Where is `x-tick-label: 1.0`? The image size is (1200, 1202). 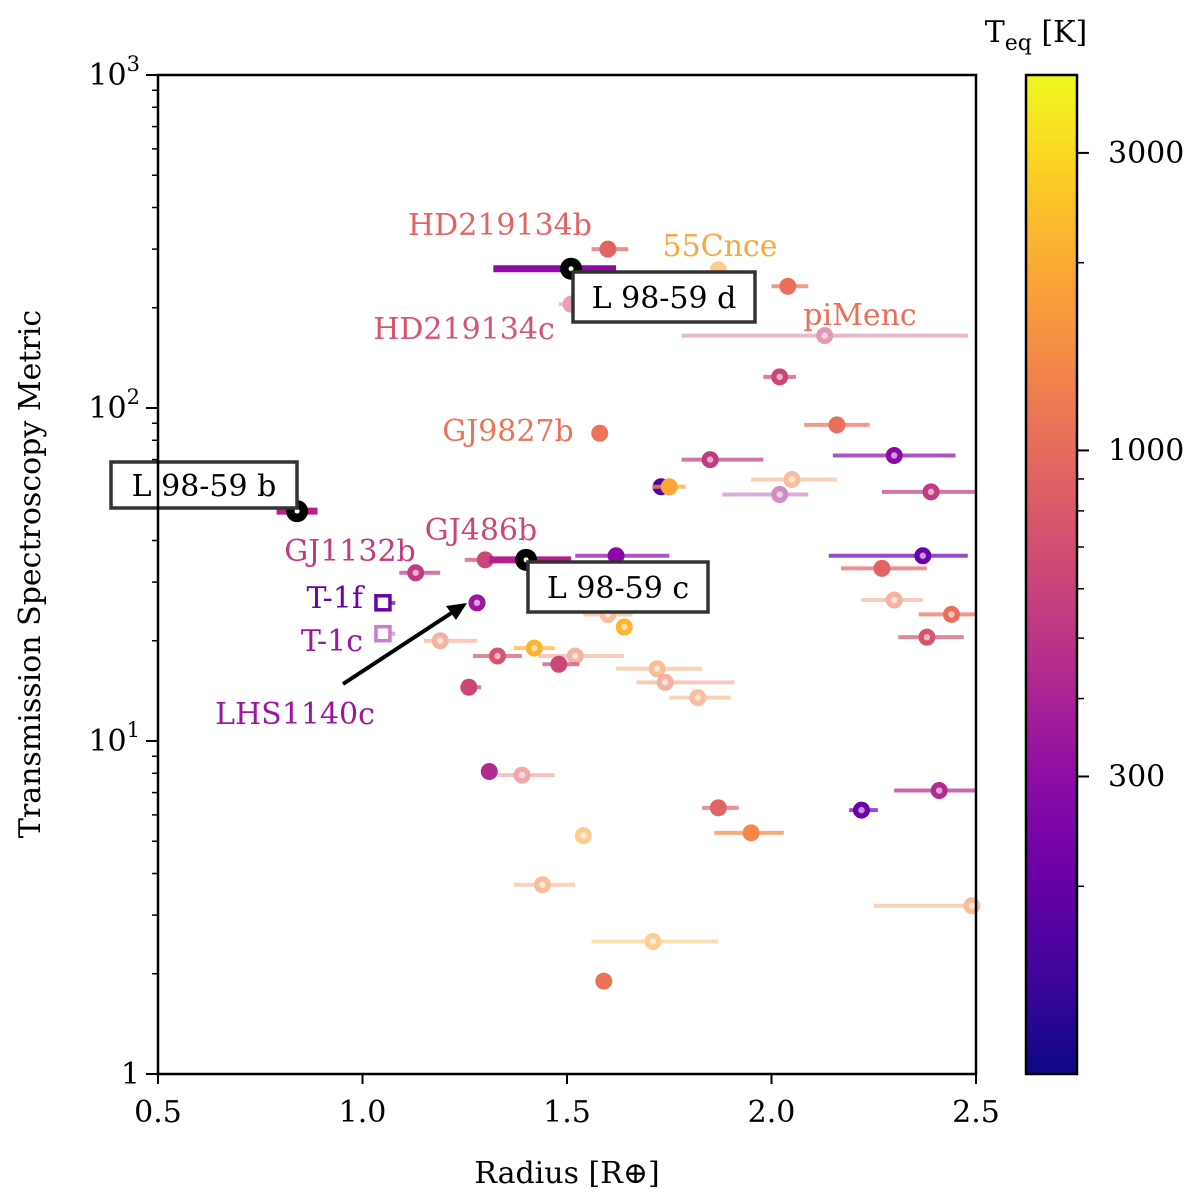 x-tick-label: 1.0 is located at coordinates (363, 1112).